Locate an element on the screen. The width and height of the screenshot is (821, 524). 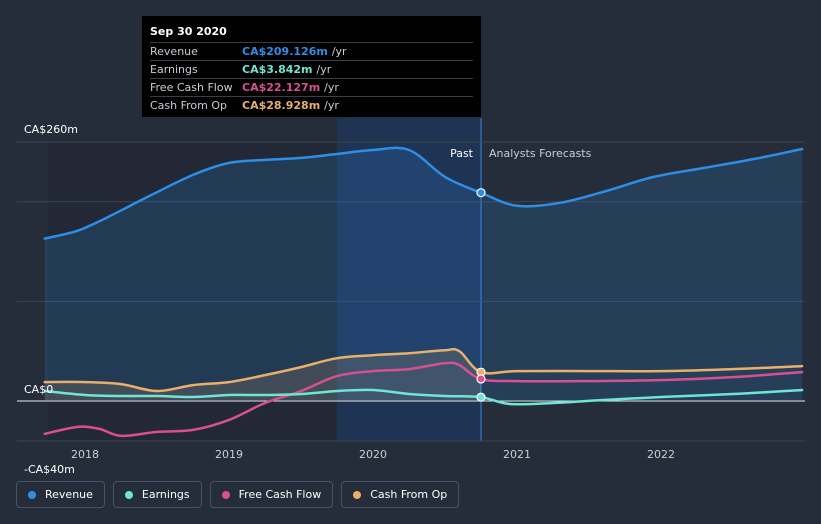
tooltip-row-earnings: Earnings CA$3.842m /yr is located at coordinates (311, 69).